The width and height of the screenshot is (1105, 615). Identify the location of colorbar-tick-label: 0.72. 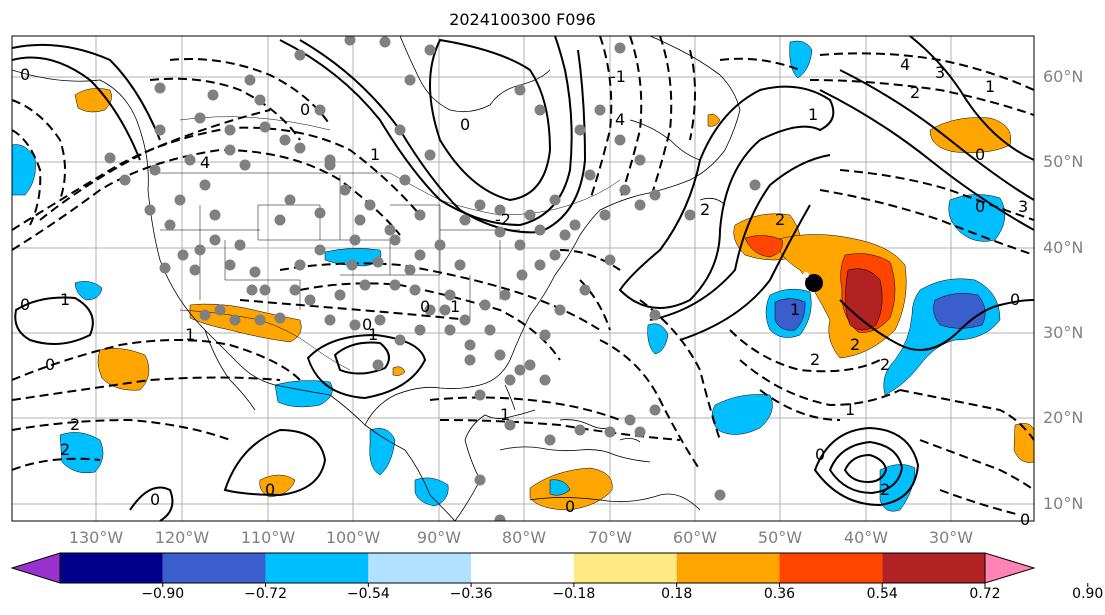
(985, 594).